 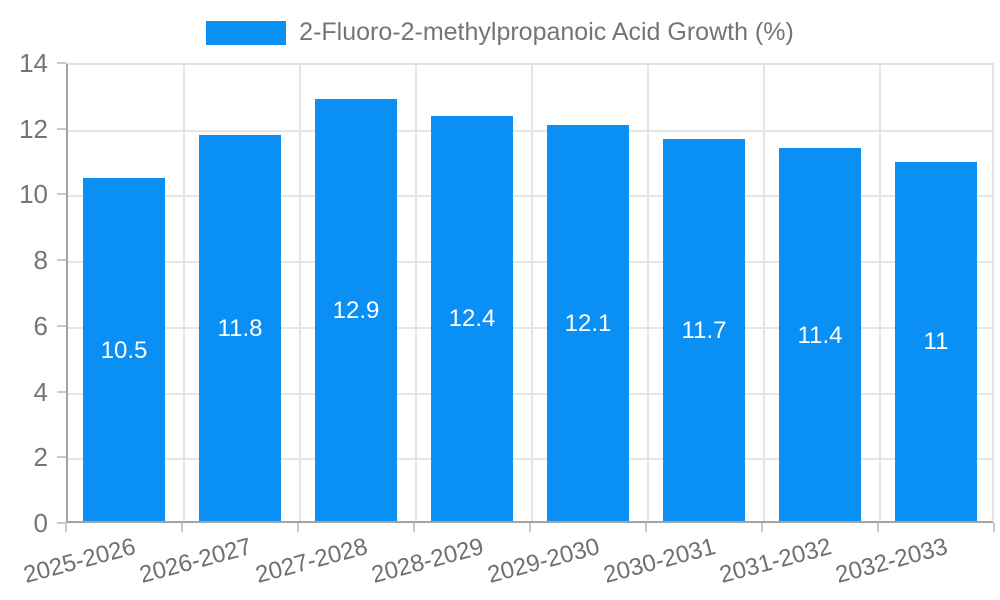 What do you see at coordinates (40, 457) in the screenshot?
I see `y-tick-label: 2` at bounding box center [40, 457].